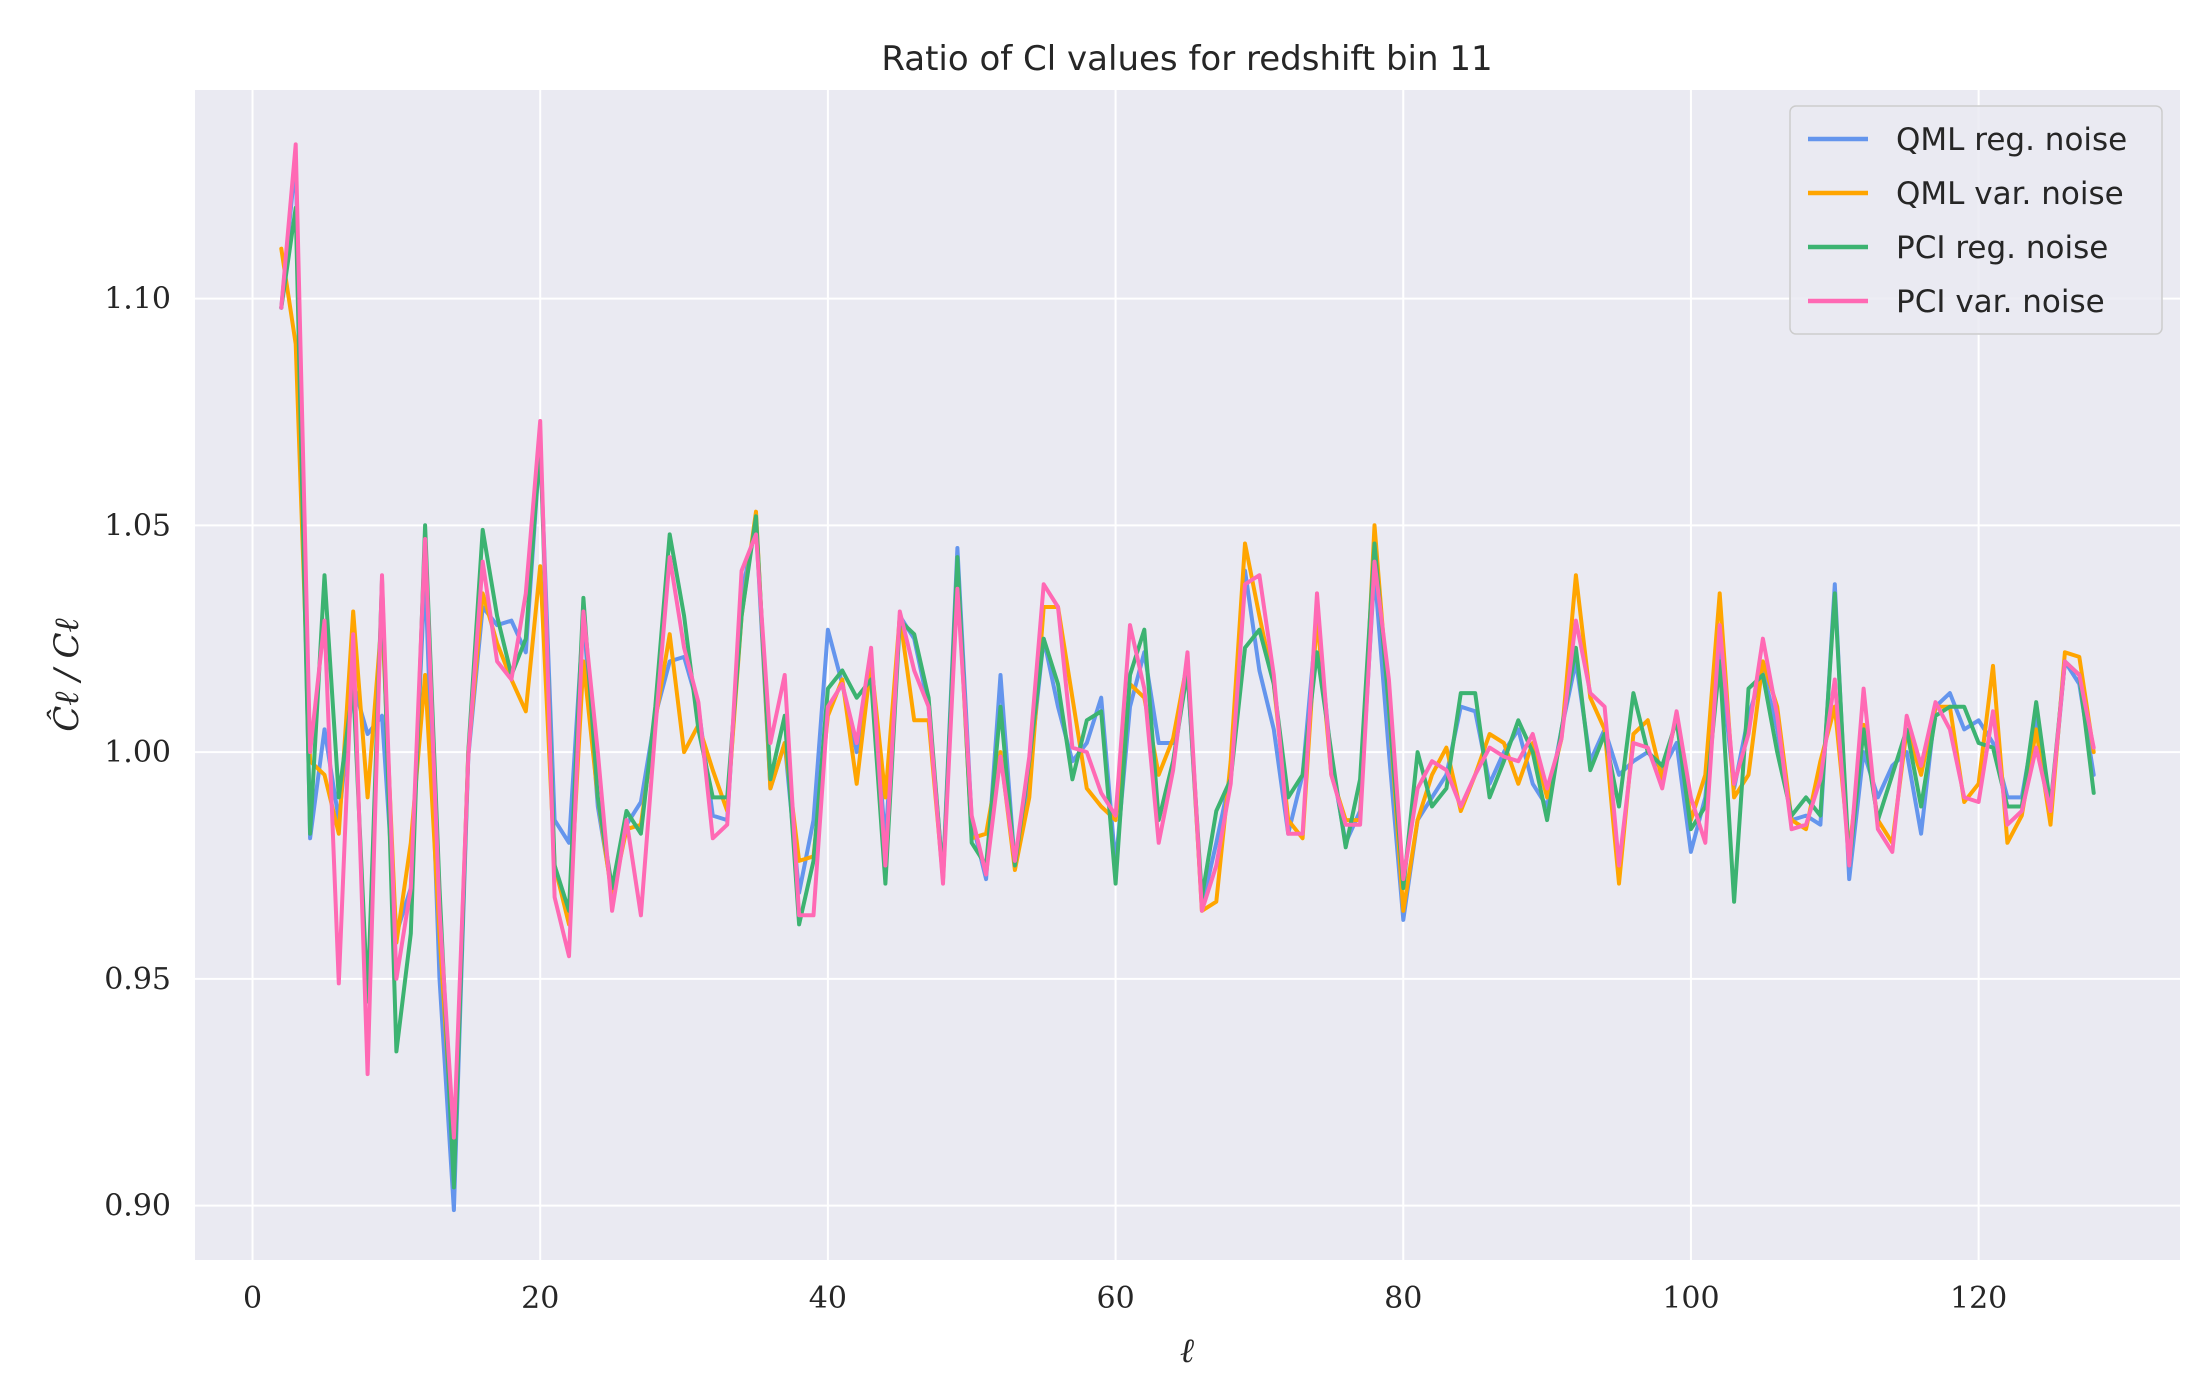 This screenshot has height=1400, width=2200. What do you see at coordinates (540, 1298) in the screenshot?
I see `x-tick-label: 20` at bounding box center [540, 1298].